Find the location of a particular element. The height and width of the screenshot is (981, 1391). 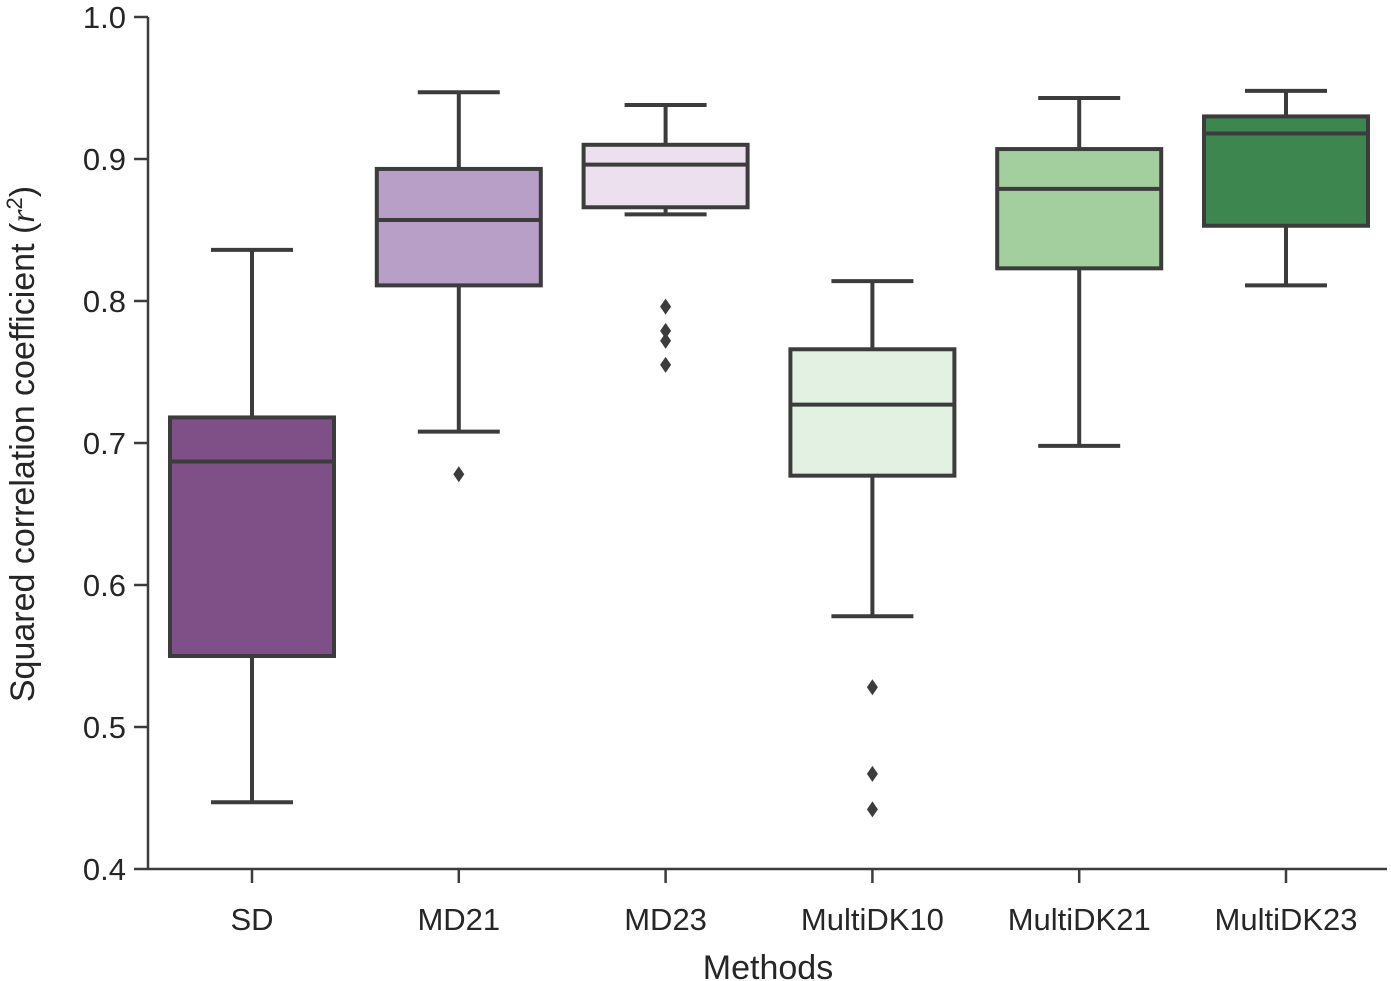

y-tick-label: 0.9 is located at coordinates (104, 159).